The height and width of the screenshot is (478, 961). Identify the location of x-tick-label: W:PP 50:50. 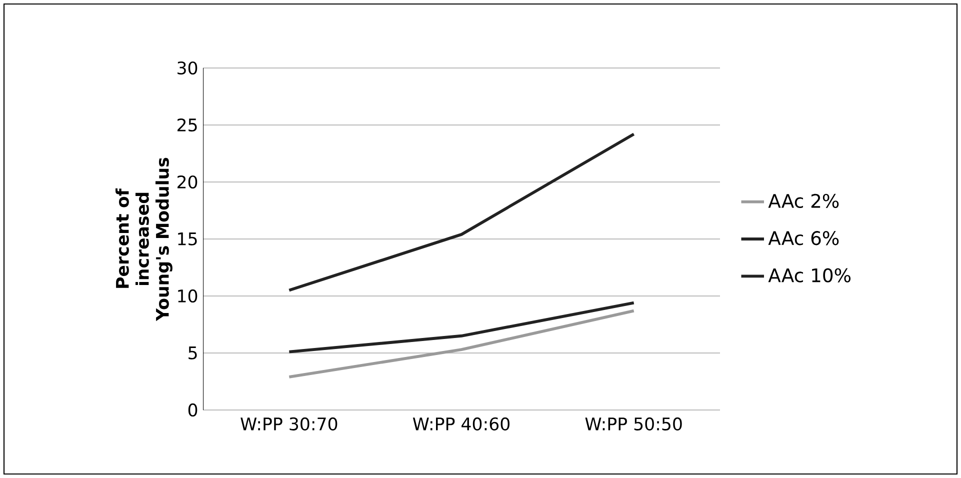
(633, 423).